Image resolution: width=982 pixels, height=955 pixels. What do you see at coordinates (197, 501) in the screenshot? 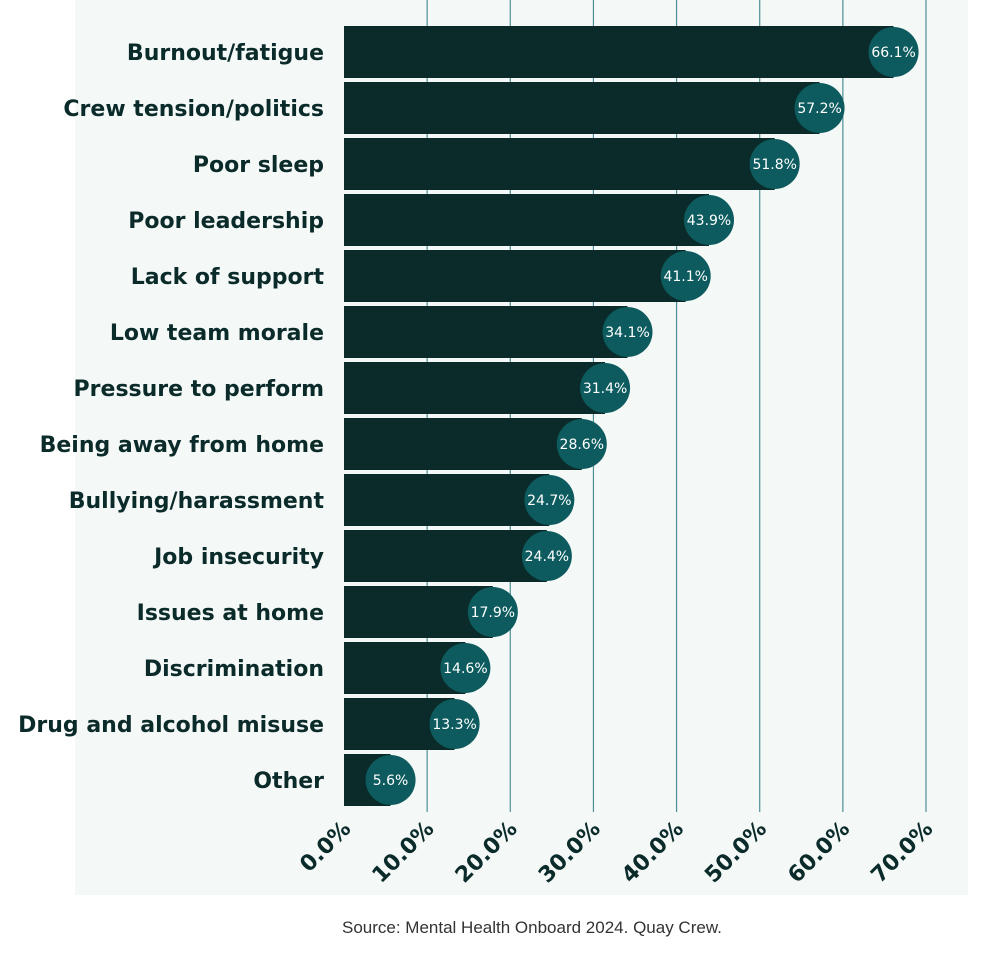
I see `category-label: Bullying/harassment` at bounding box center [197, 501].